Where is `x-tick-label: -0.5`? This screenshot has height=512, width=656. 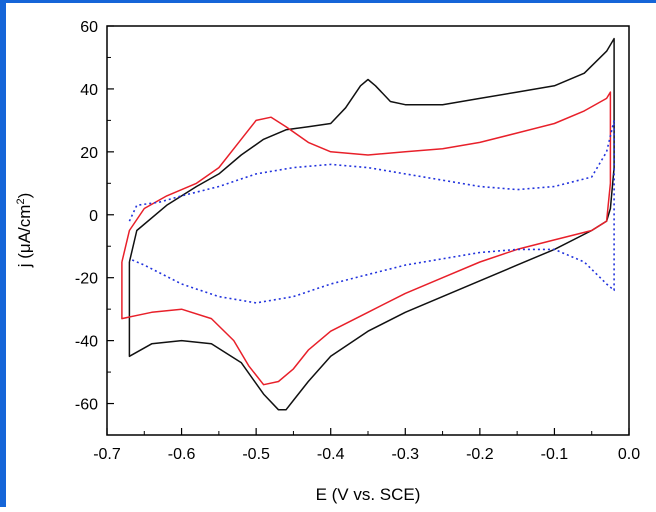 x-tick-label: -0.5 is located at coordinates (256, 454).